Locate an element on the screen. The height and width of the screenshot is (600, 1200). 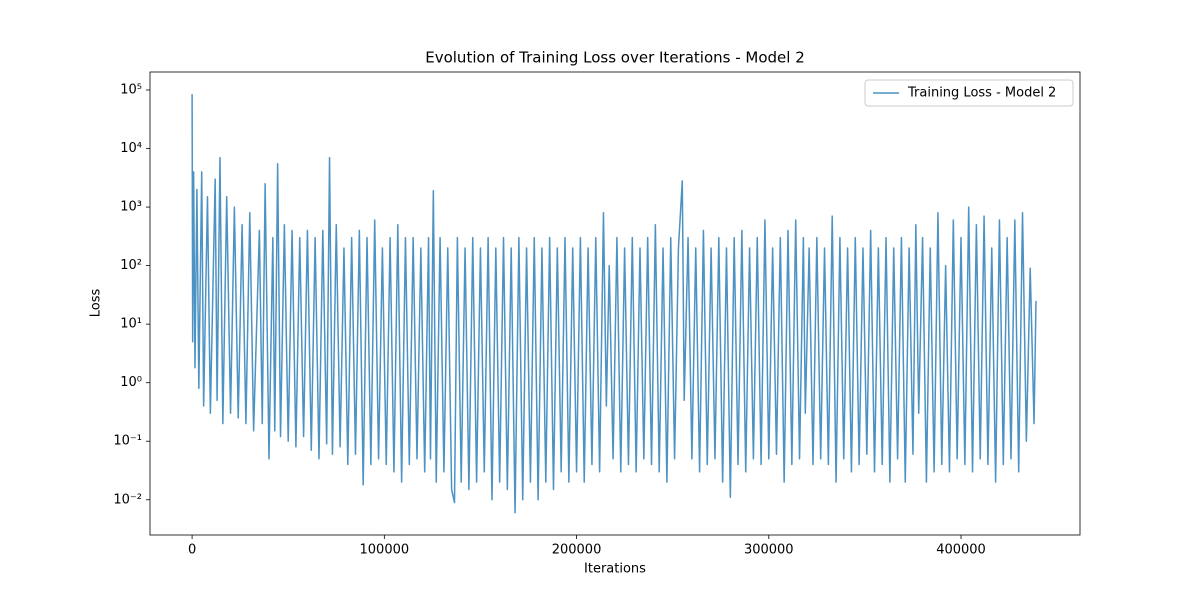
y-tick-label: 10² is located at coordinates (131, 265).